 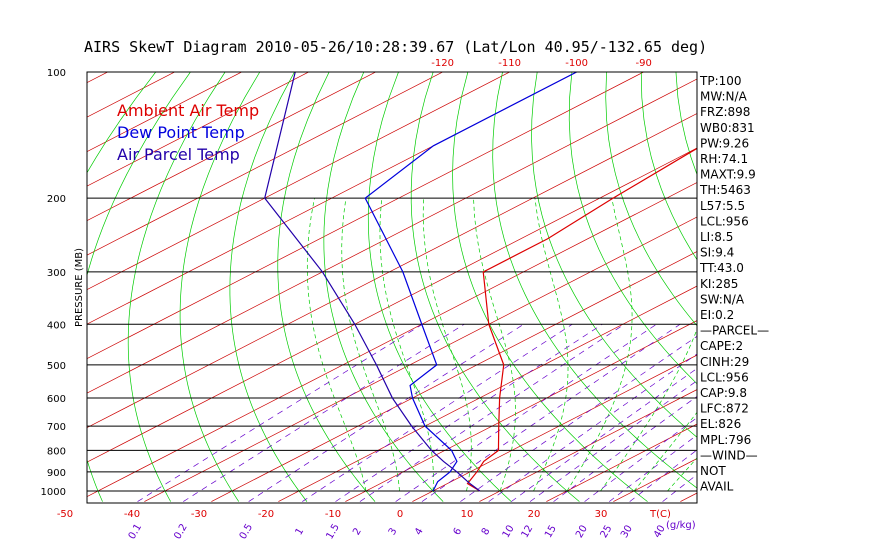 I want to click on index-item: EI:0.2, so click(x=717, y=315).